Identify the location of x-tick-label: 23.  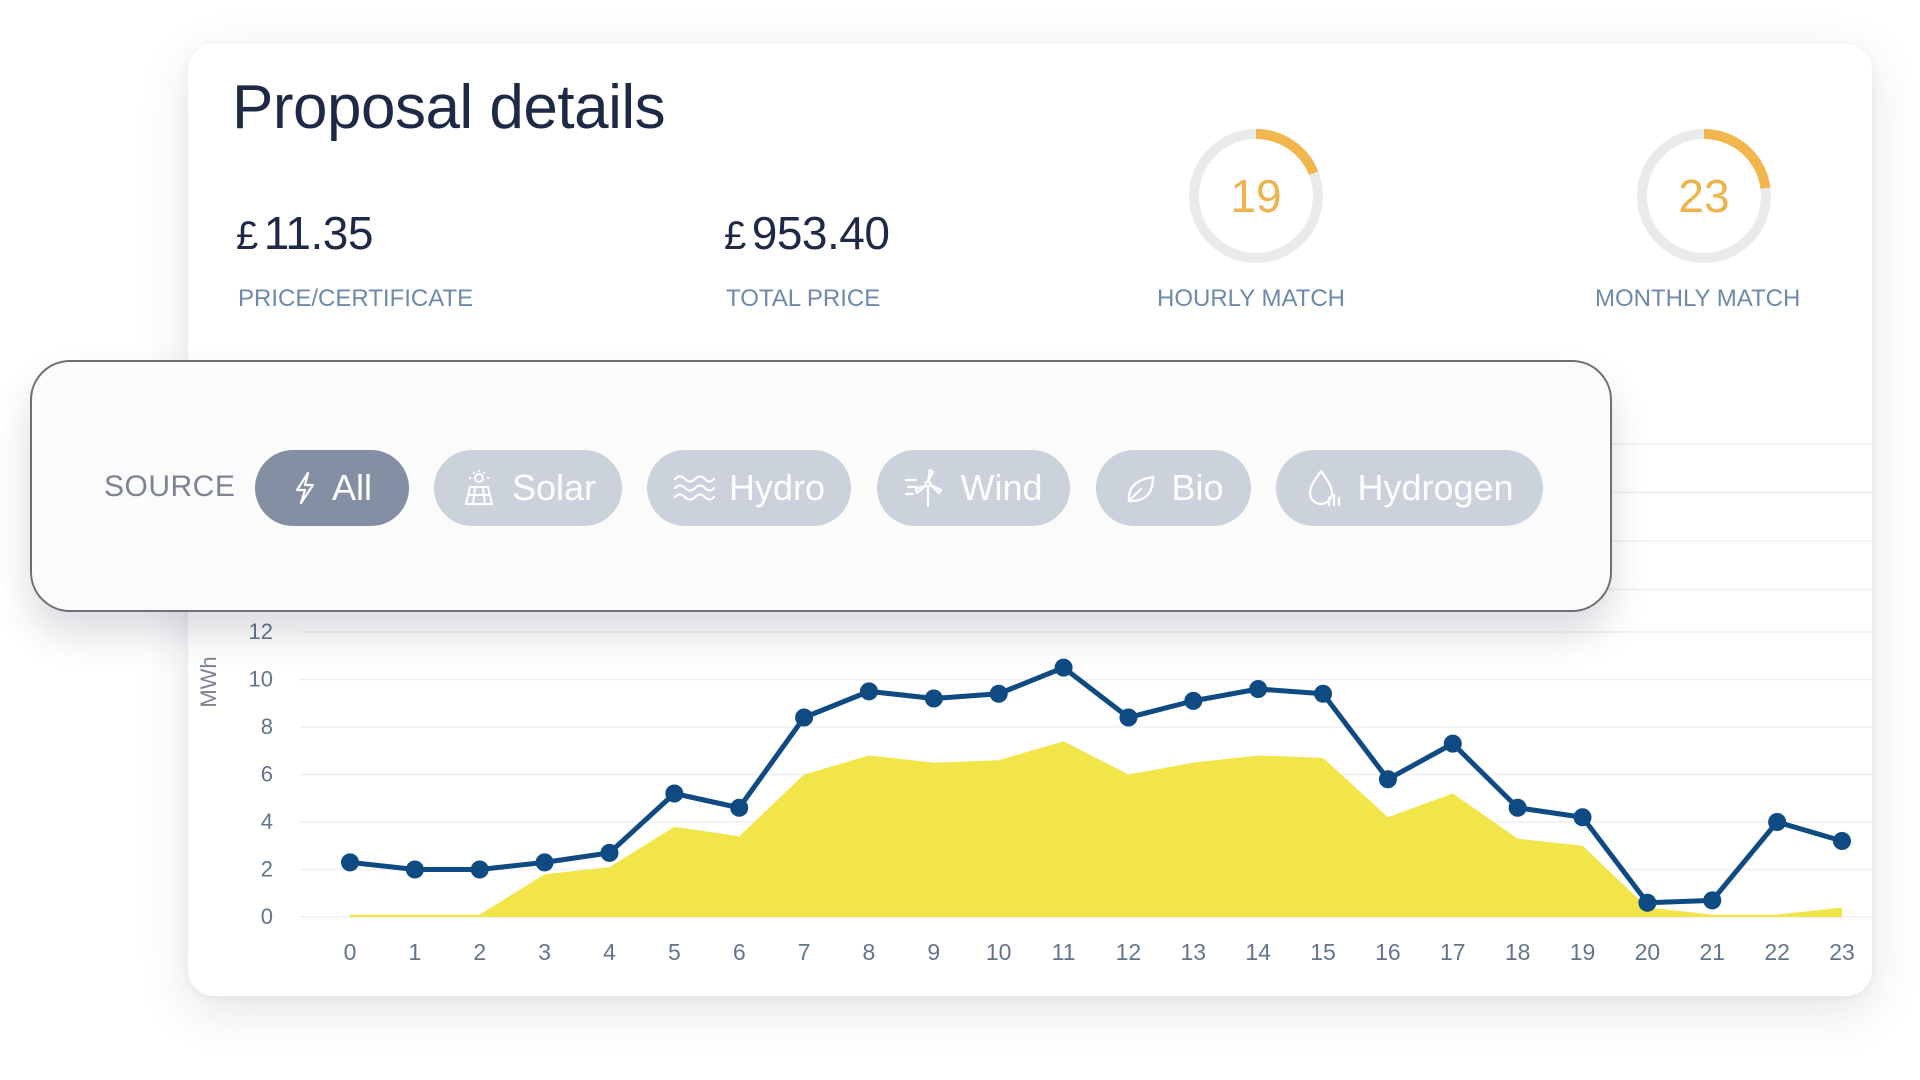
(1842, 952).